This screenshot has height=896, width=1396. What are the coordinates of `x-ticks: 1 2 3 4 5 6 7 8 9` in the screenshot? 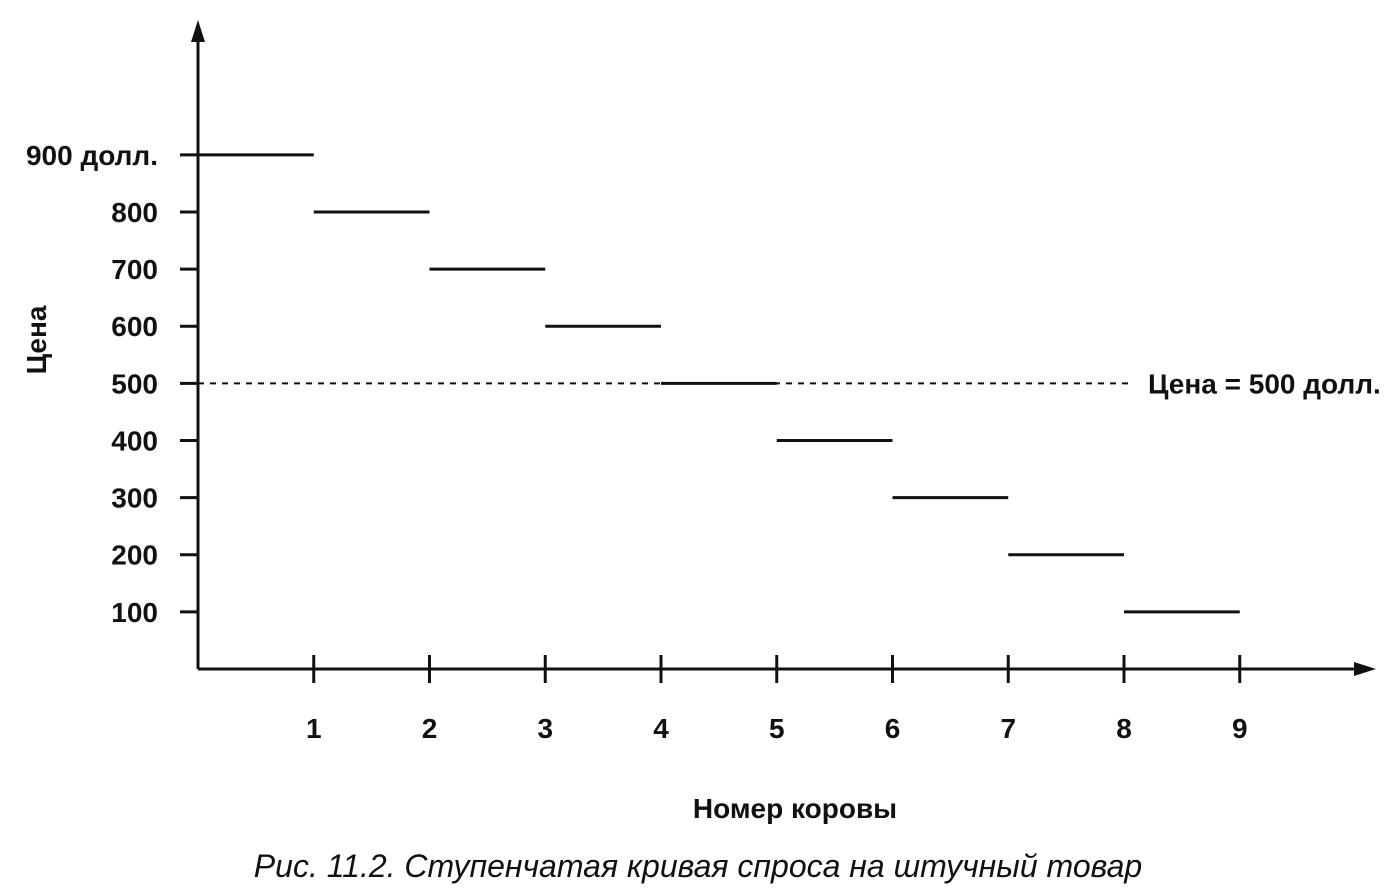 It's located at (777, 699).